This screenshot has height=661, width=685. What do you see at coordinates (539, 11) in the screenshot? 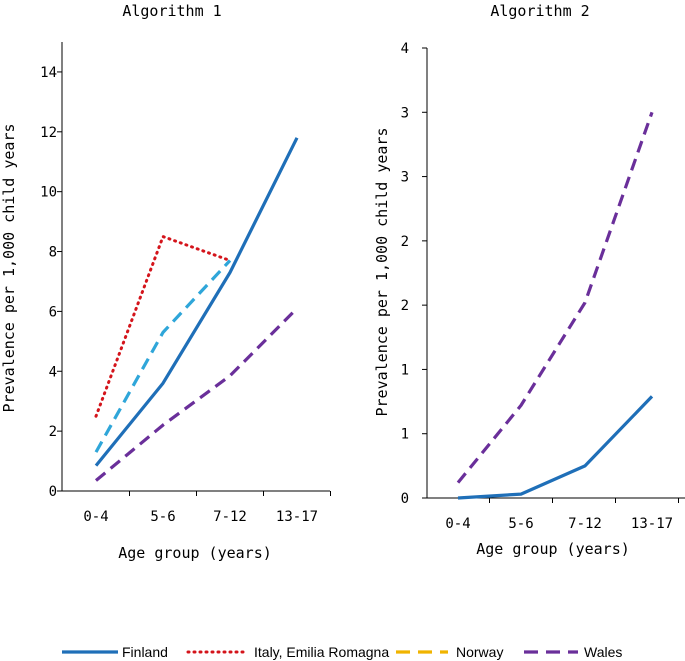
I see `chart-title: Algorithm 2` at bounding box center [539, 11].